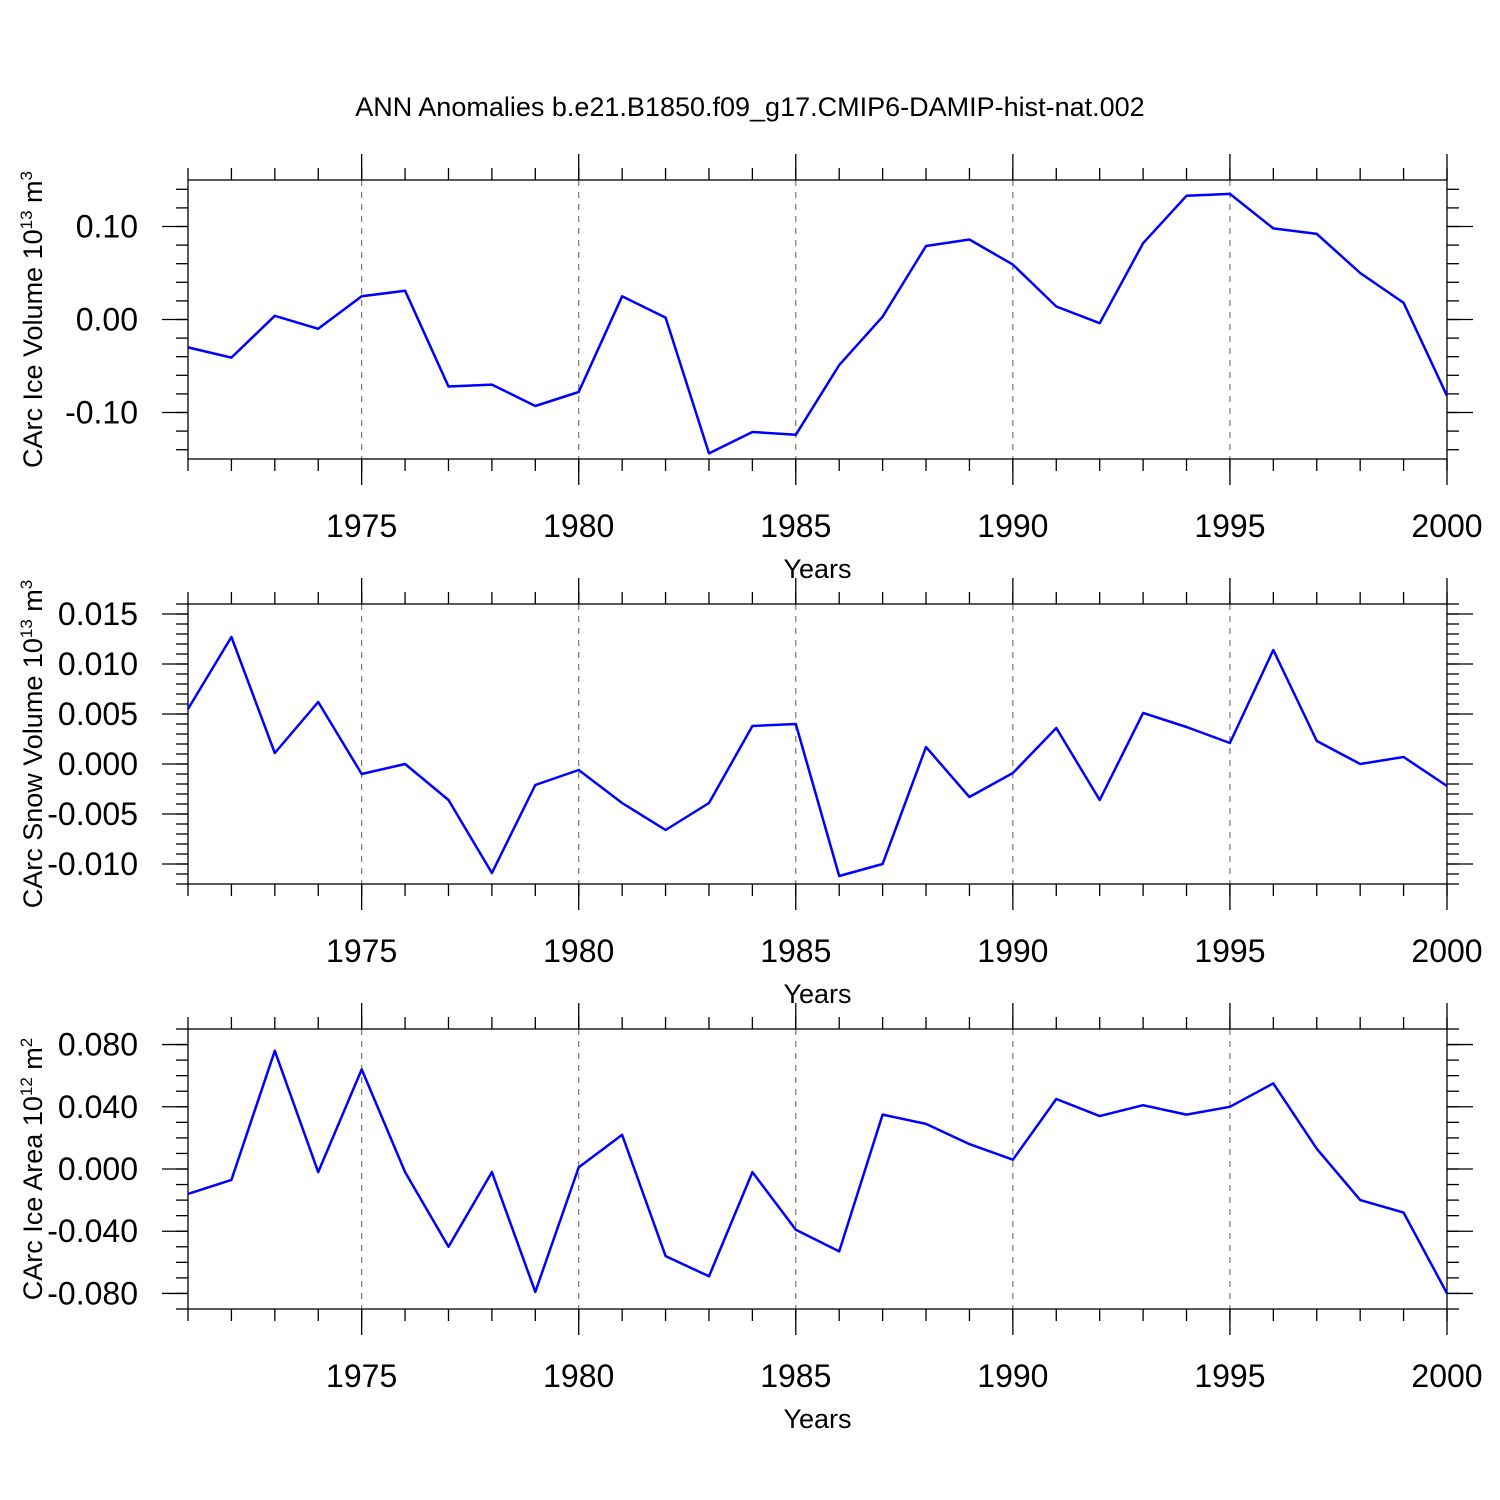 The width and height of the screenshot is (1500, 1500). What do you see at coordinates (32, 319) in the screenshot?
I see `y-axis-label: CArc Ice Volume 1013 m3` at bounding box center [32, 319].